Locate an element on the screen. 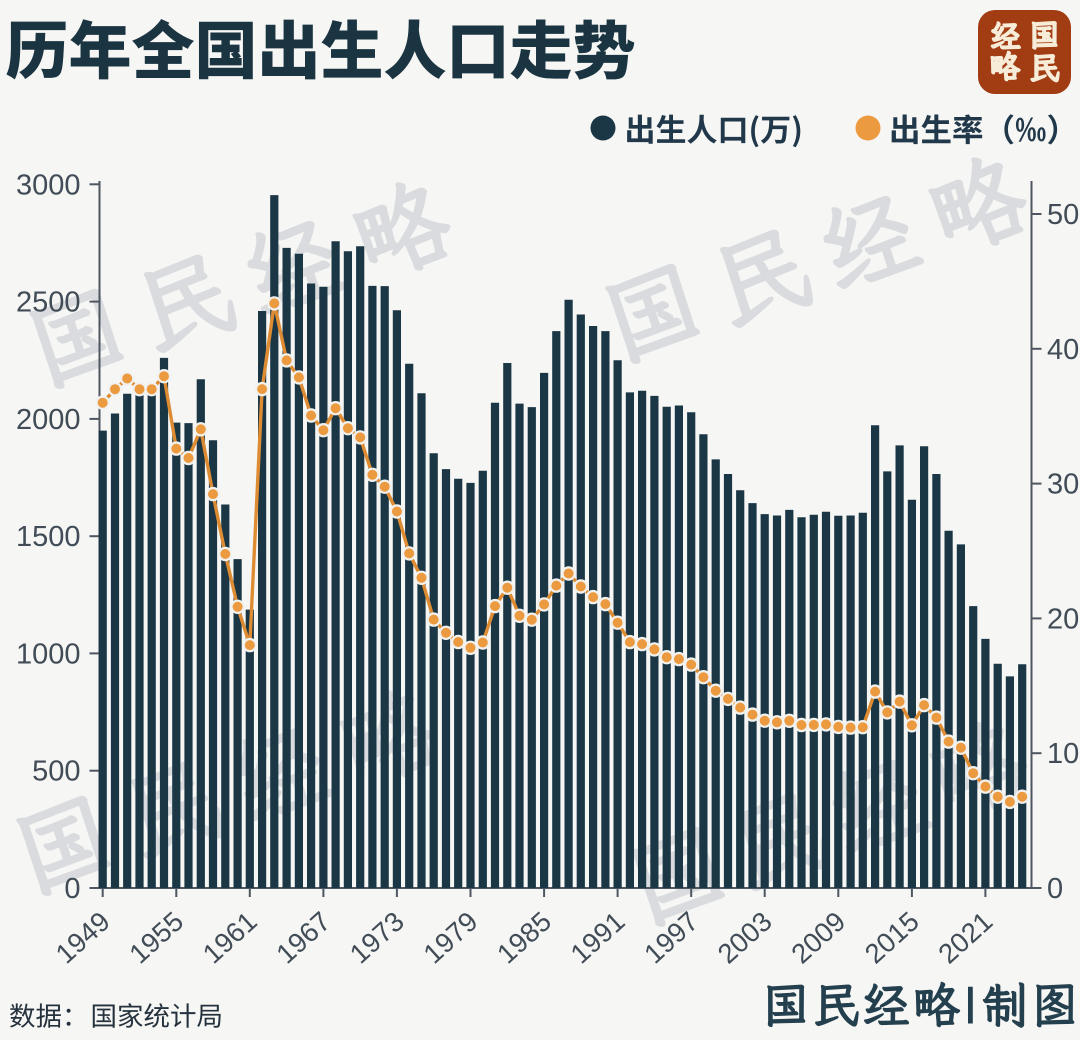 The height and width of the screenshot is (1040, 1080). svg-text: 1000 is located at coordinates (48, 654).